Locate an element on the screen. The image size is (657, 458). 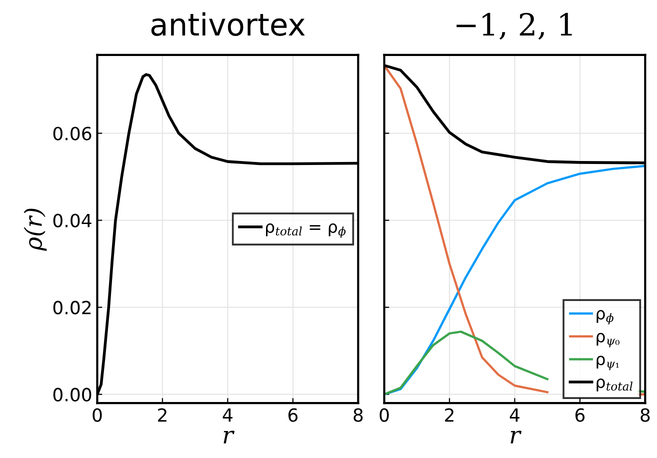
legend-label: ρ$_{total}$ = ρ$_{ϕ}$ is located at coordinates (306, 230).